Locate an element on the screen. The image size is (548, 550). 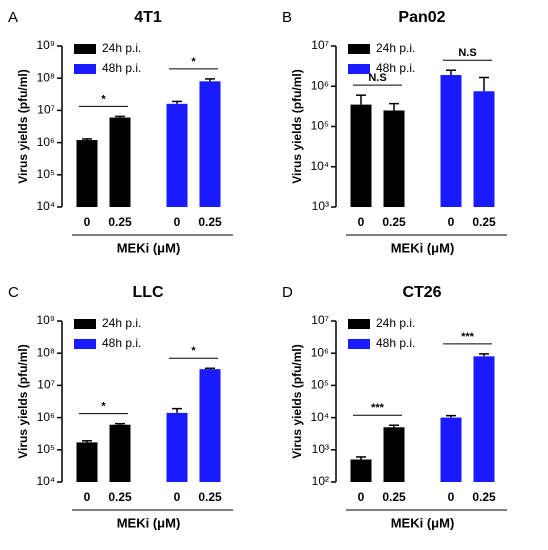
y-tick-label: 10² is located at coordinates (320, 481).